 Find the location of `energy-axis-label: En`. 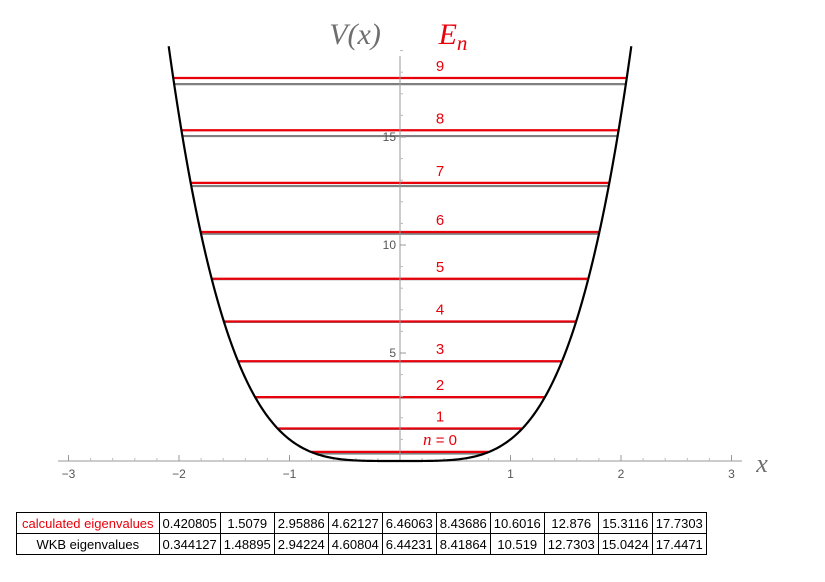

energy-axis-label: En is located at coordinates (453, 36).